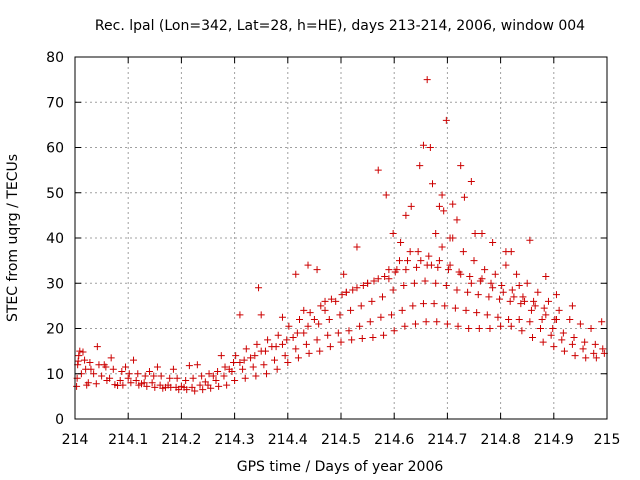 The width and height of the screenshot is (640, 480). Describe the element at coordinates (55, 149) in the screenshot. I see `y-tick-label: 60` at that location.